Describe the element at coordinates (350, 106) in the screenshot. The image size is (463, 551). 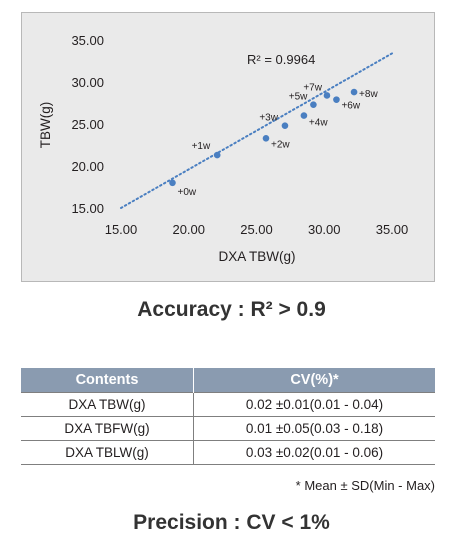
I see `data-point-label: +6w` at that location.